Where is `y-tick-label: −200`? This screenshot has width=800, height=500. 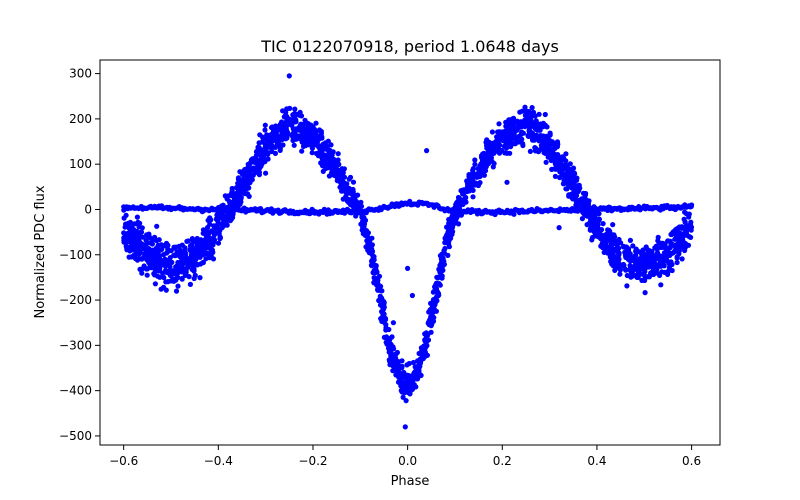 y-tick-label: −200 is located at coordinates (75, 300).